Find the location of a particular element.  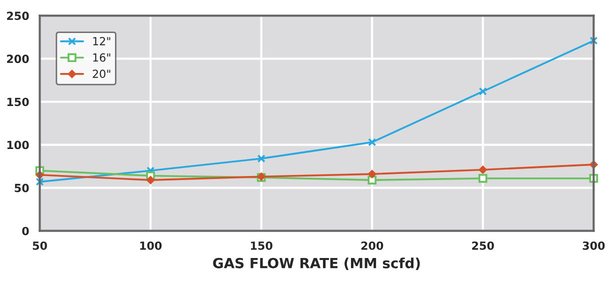

y-tick-label: 100 is located at coordinates (18, 145).